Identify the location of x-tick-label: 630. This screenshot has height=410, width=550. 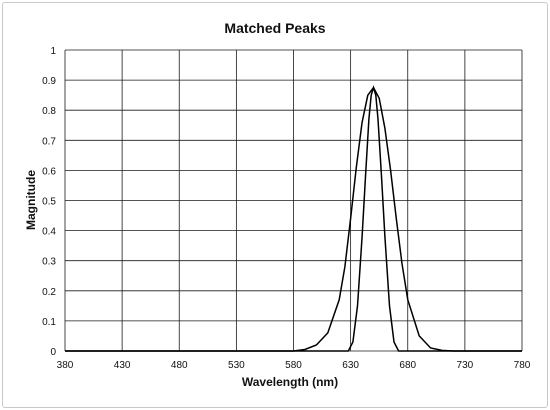
(350, 365).